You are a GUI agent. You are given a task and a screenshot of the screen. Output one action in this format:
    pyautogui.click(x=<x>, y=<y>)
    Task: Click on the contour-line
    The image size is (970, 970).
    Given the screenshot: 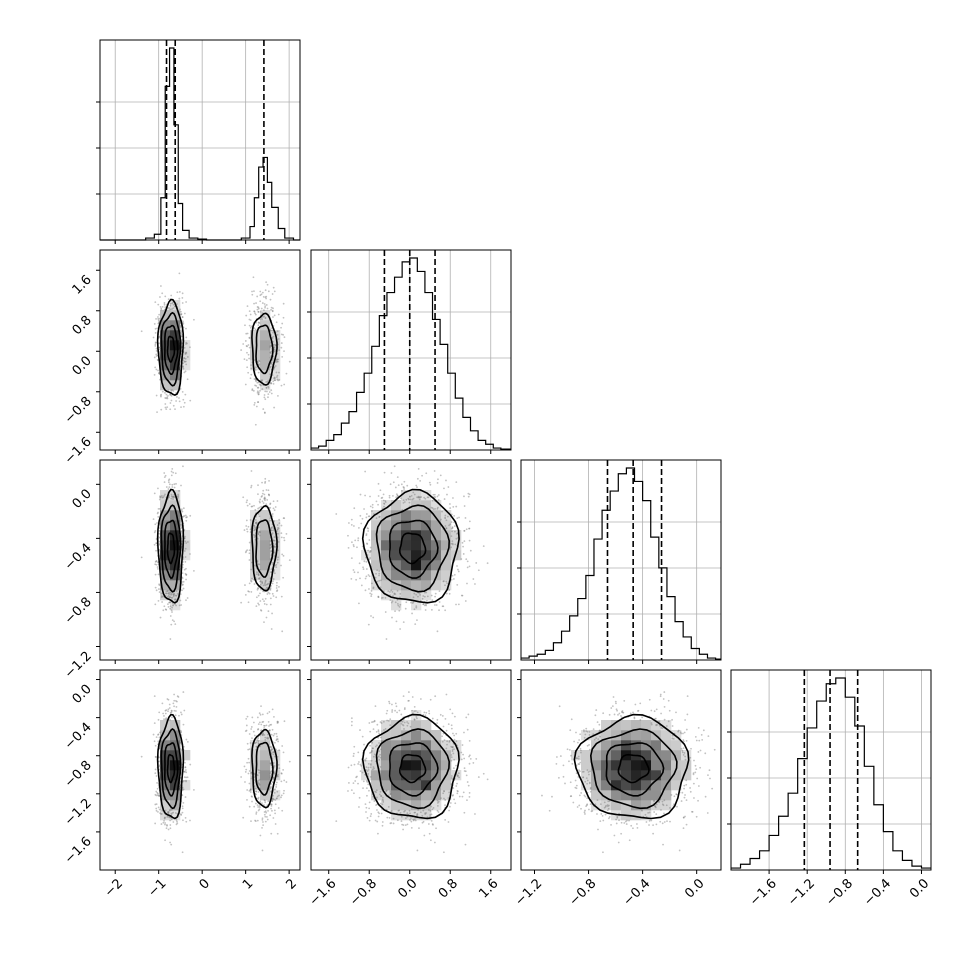 What is the action you would take?
    pyautogui.click(x=412, y=548)
    